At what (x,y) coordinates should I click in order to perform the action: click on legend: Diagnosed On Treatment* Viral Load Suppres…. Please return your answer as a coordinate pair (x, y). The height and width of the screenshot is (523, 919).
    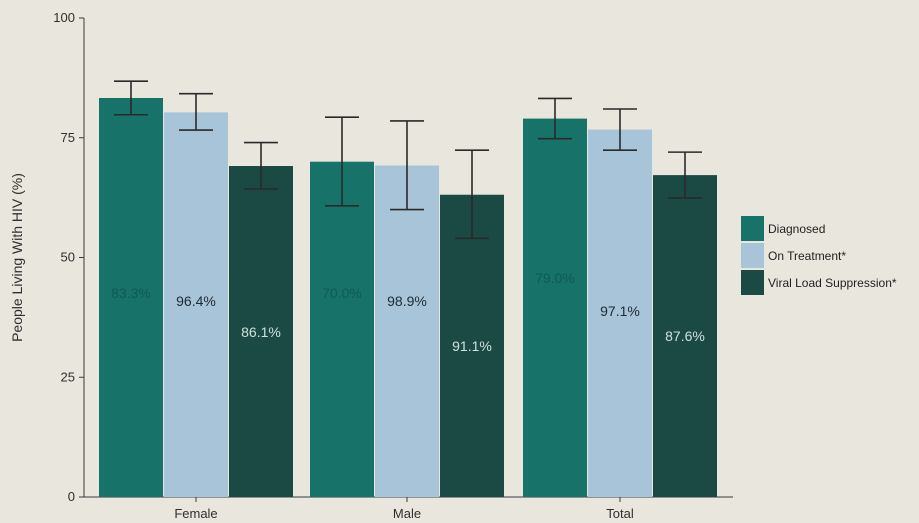
    Looking at the image, I should click on (819, 255).